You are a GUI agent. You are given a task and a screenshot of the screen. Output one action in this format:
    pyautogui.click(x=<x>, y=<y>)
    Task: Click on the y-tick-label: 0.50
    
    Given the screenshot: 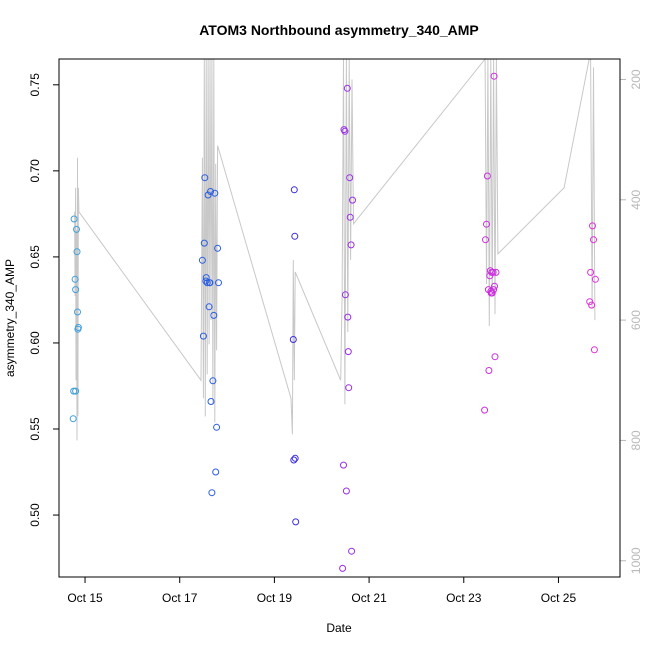 What is the action you would take?
    pyautogui.click(x=35, y=515)
    